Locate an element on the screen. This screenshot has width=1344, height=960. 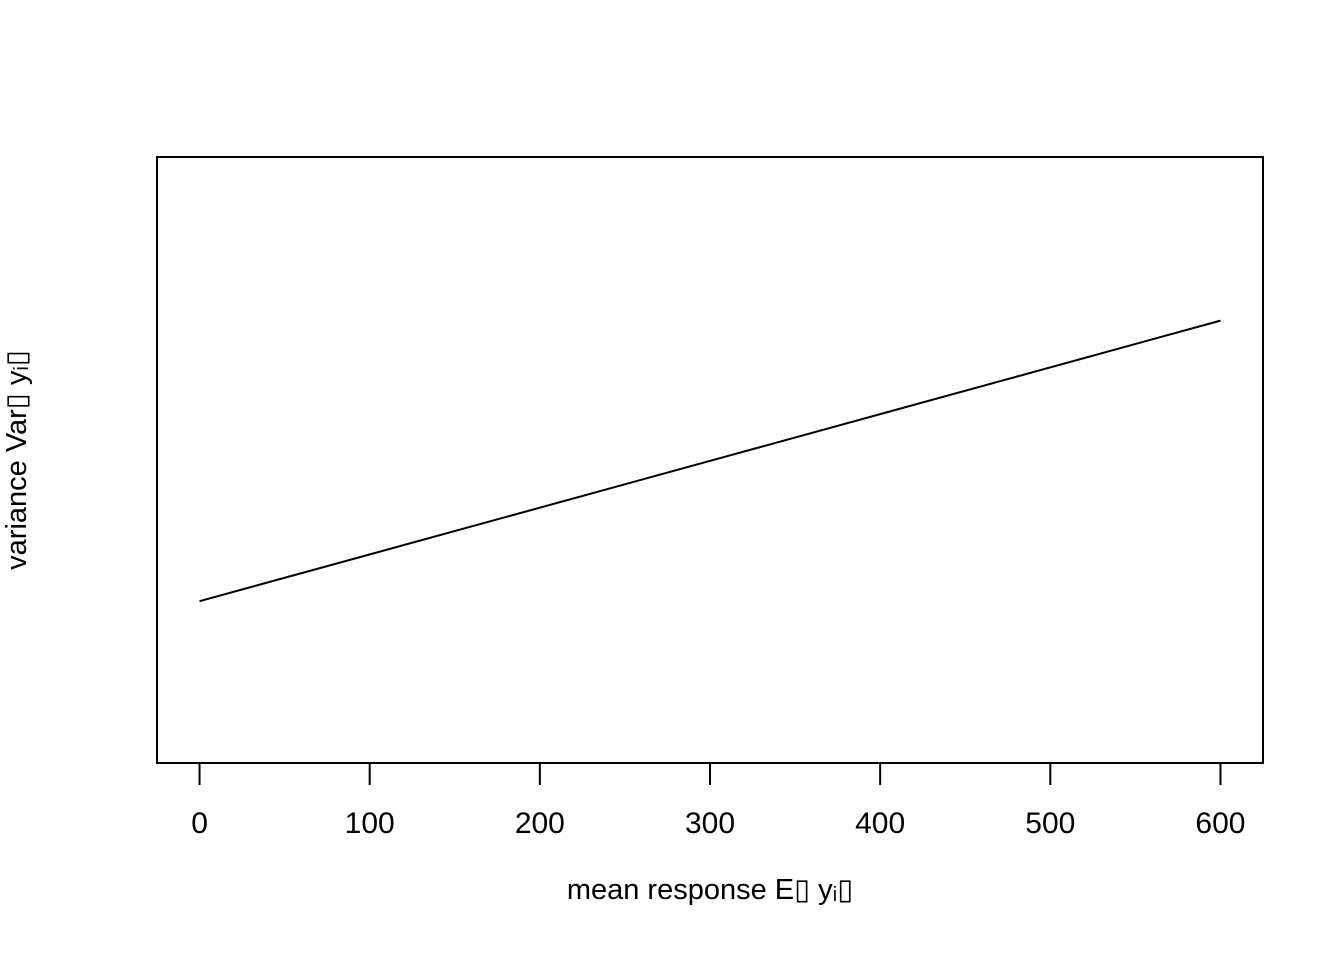
x-axis: 0 100 200 300 400 500 600 is located at coordinates (718, 801).